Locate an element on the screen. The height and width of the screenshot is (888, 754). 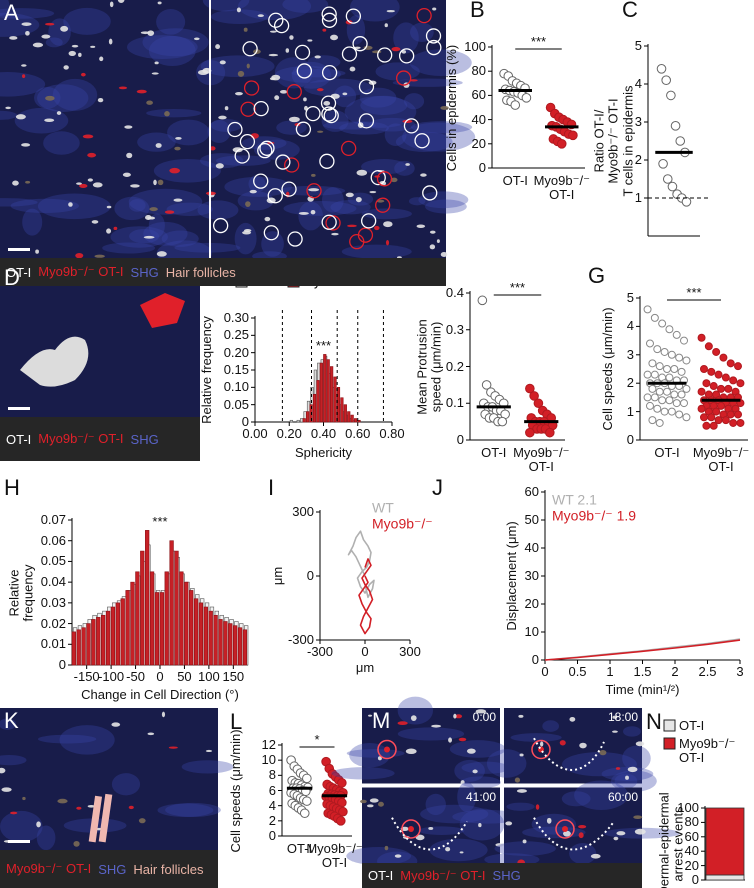
x-tick-label: -50 is located at coordinates (135, 676).